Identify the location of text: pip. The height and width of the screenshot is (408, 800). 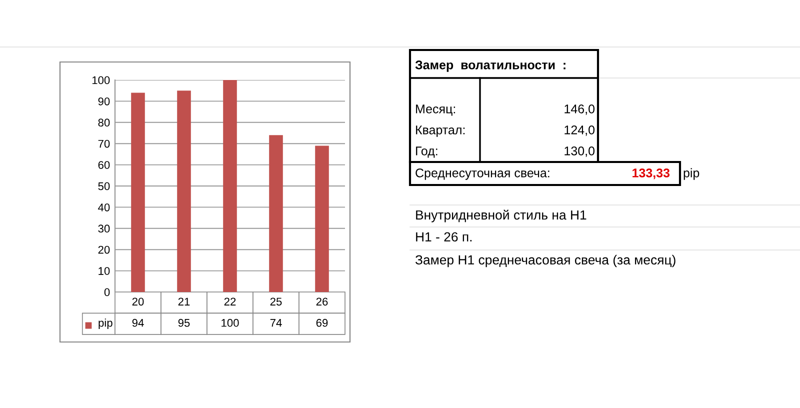
(692, 174).